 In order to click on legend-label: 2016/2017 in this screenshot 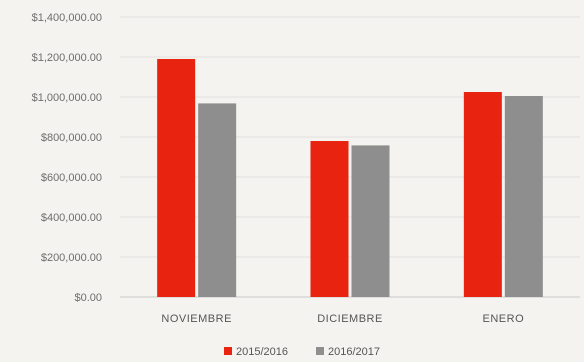, I will do `click(354, 352)`.